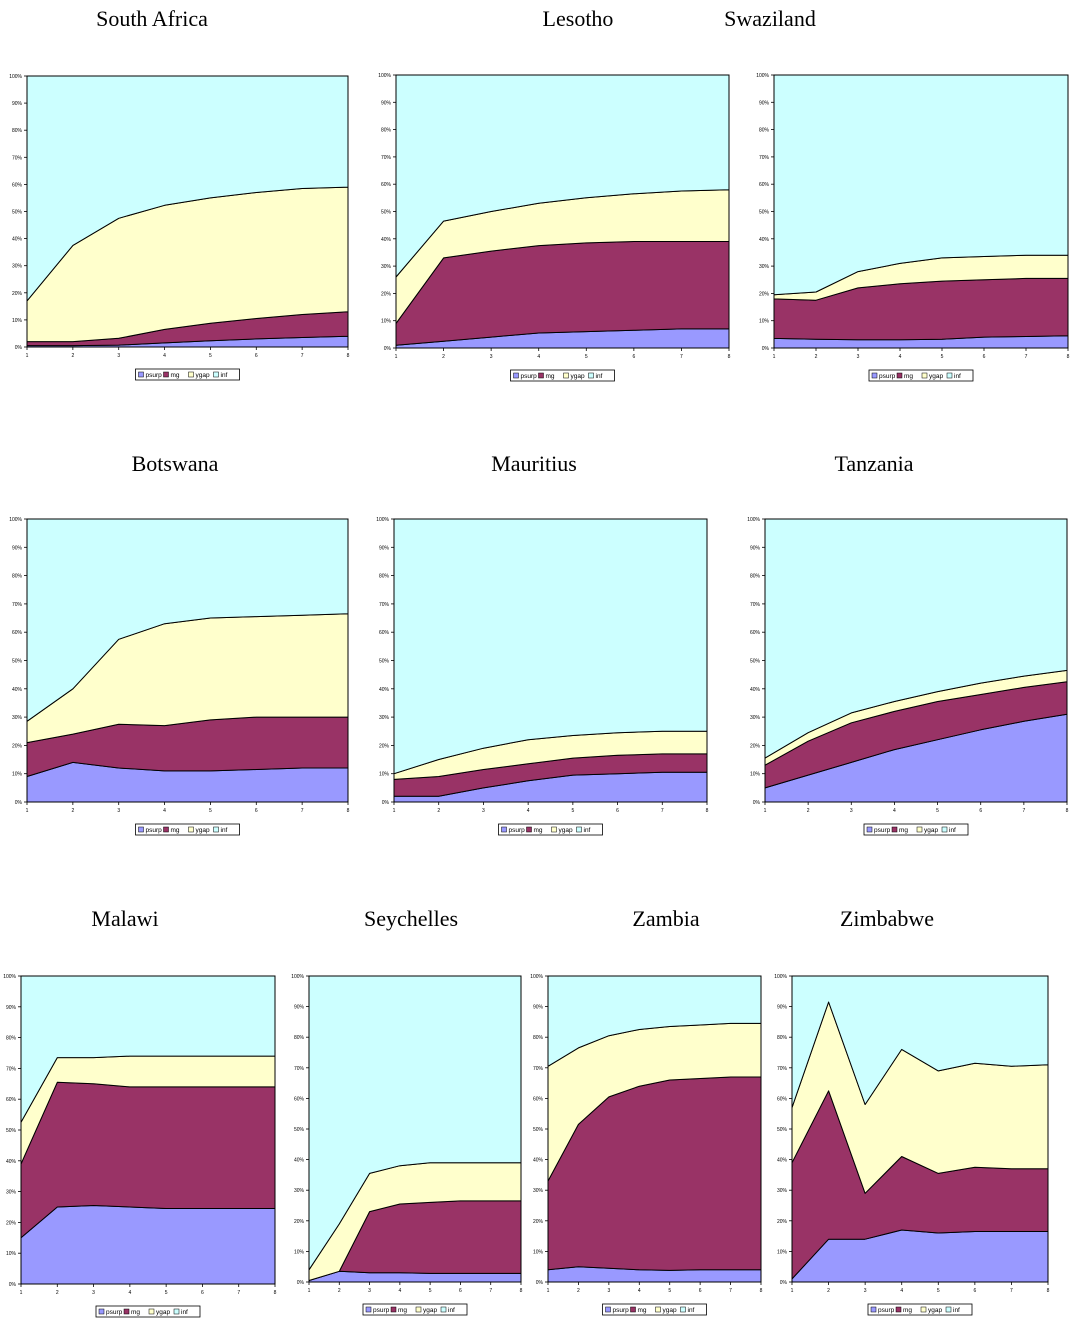 Image resolution: width=1070 pixels, height=1326 pixels. I want to click on y-tick-label-malawi: 30%, so click(11, 1193).